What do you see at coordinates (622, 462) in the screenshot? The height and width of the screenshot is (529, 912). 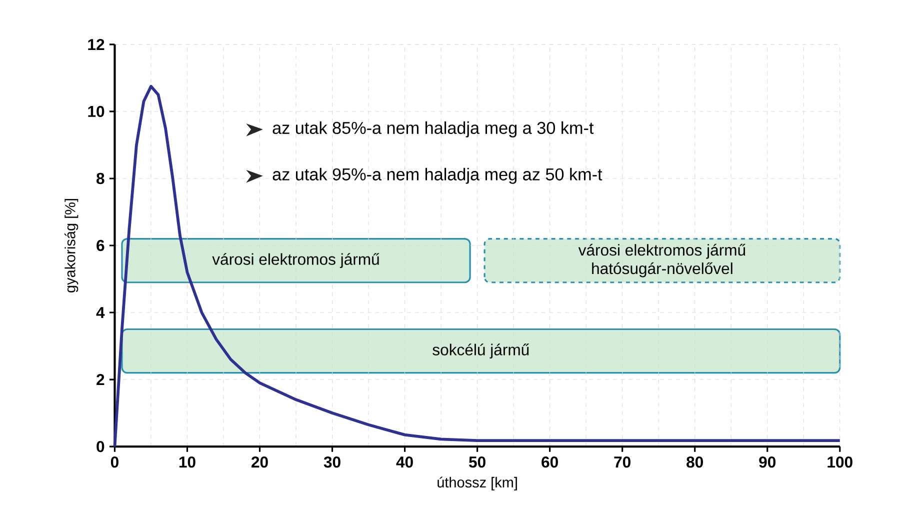 I see `x-tick-label: 70` at bounding box center [622, 462].